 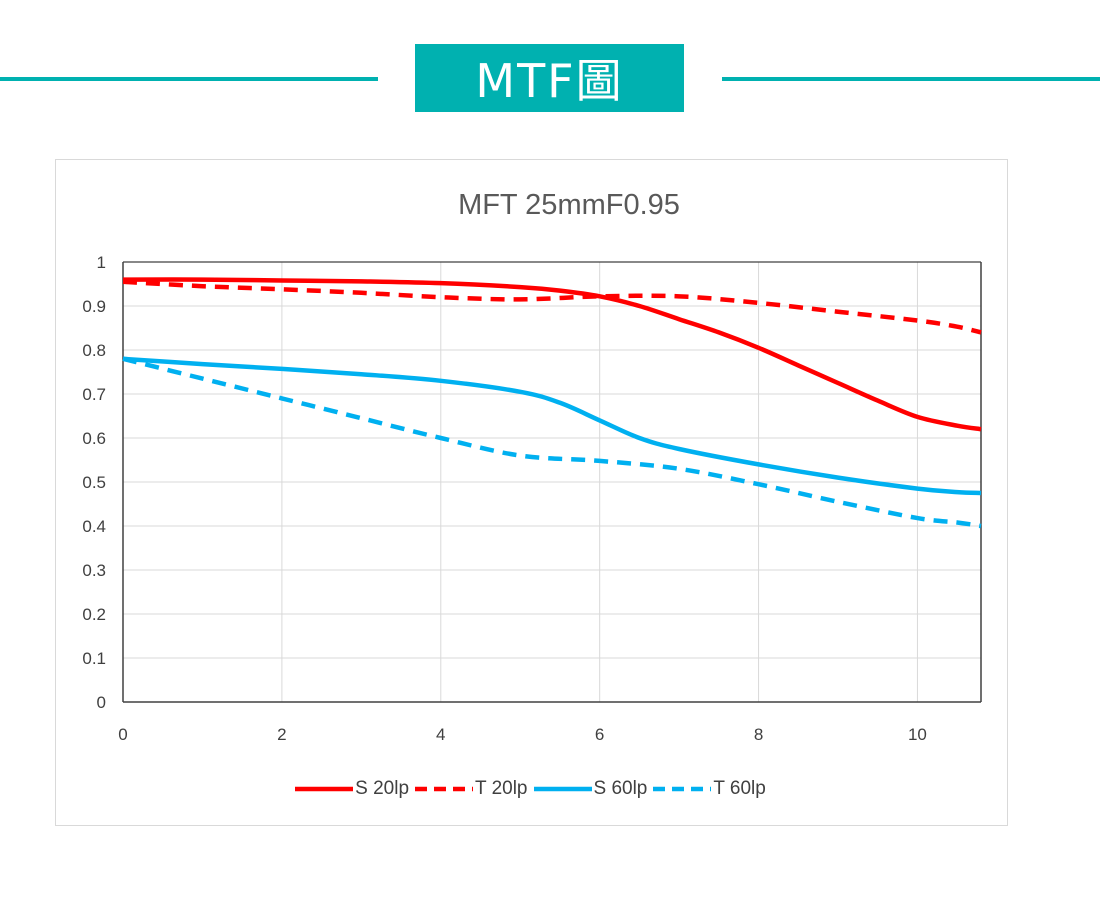 I want to click on series-line-t-20lp, so click(x=552, y=307).